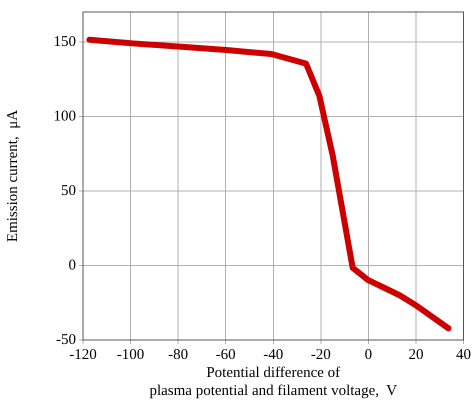 Image resolution: width=473 pixels, height=408 pixels. I want to click on y-tick-label: -50, so click(66, 340).